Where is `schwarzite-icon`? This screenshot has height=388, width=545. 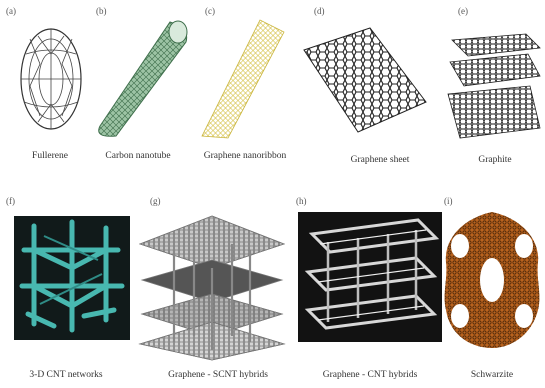
schwarzite-icon is located at coordinates (492, 280).